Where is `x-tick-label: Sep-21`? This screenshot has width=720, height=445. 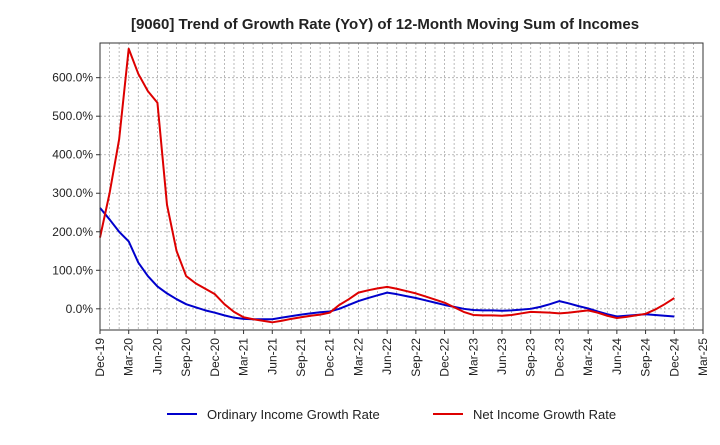
x-tick-label: Sep-21 is located at coordinates (301, 357).